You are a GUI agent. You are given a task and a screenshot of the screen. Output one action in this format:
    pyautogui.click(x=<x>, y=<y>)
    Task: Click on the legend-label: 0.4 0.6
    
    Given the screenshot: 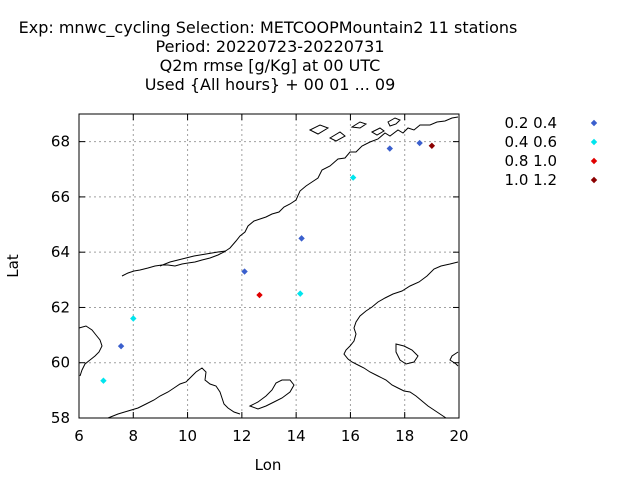 What is the action you would take?
    pyautogui.click(x=531, y=142)
    